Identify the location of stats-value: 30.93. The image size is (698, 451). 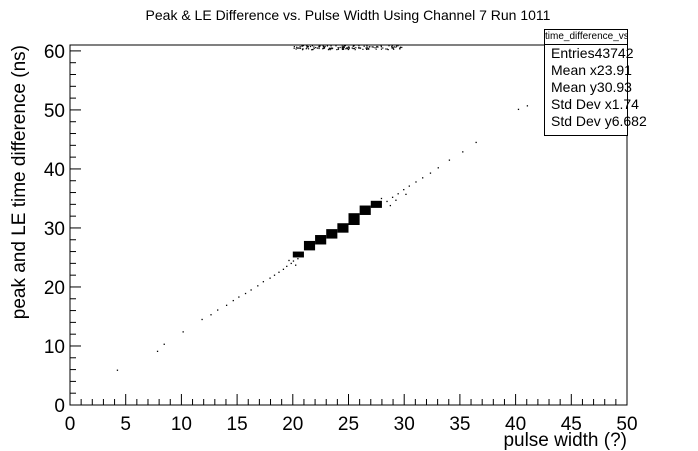
(614, 87).